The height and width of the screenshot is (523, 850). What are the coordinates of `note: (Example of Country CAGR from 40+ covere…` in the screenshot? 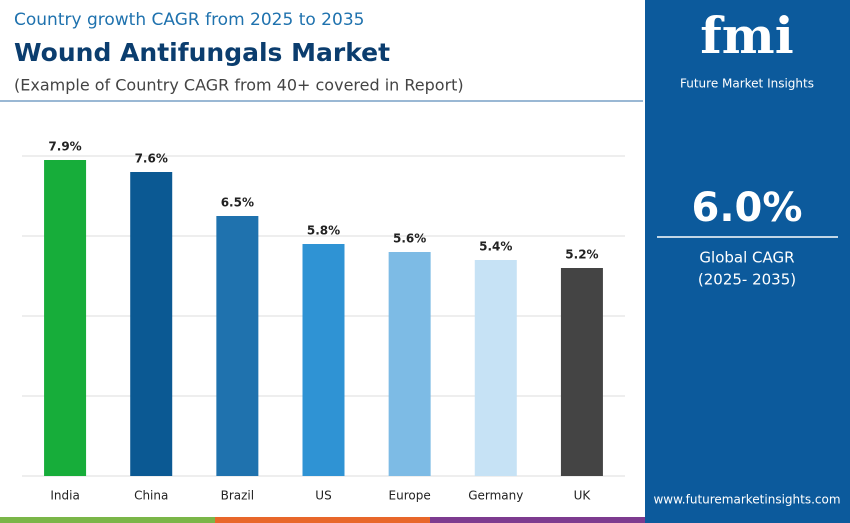 It's located at (239, 85).